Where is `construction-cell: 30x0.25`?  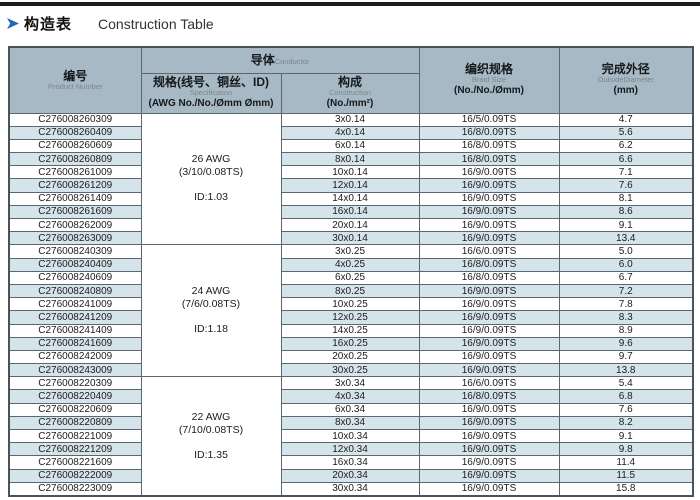
construction-cell: 30x0.25 is located at coordinates (350, 370).